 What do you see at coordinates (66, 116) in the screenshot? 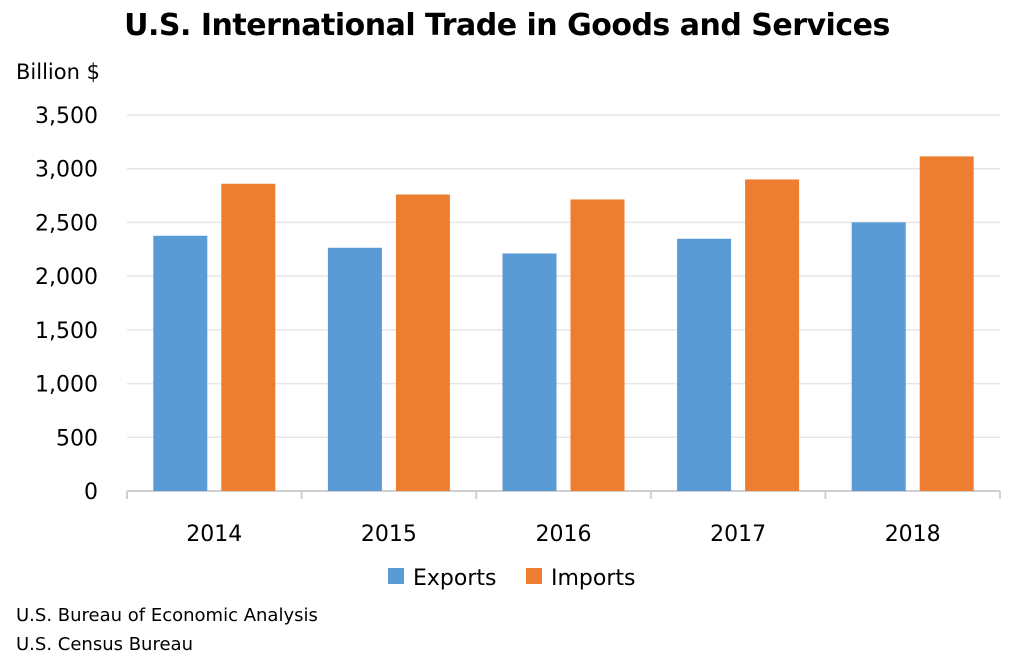
I see `y-tick-label: 3,500` at bounding box center [66, 116].